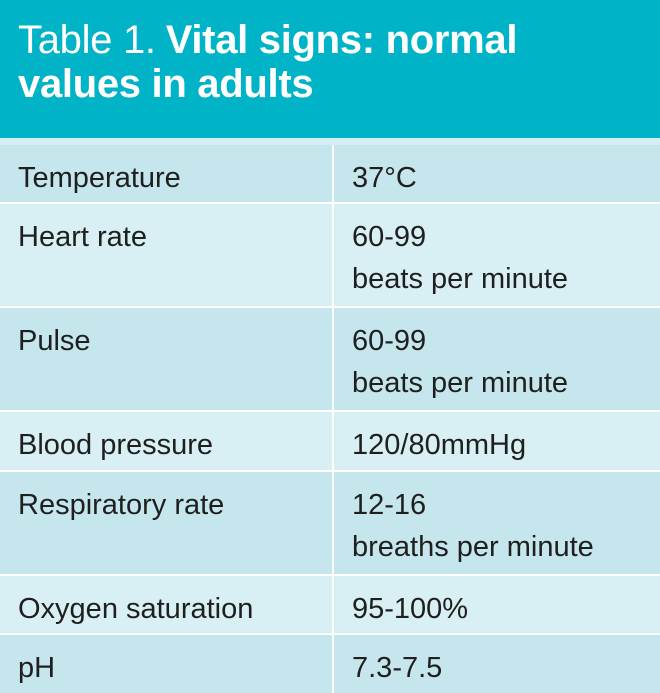 Image resolution: width=660 pixels, height=693 pixels. What do you see at coordinates (87, 40) in the screenshot?
I see `table-number: Table 1.` at bounding box center [87, 40].